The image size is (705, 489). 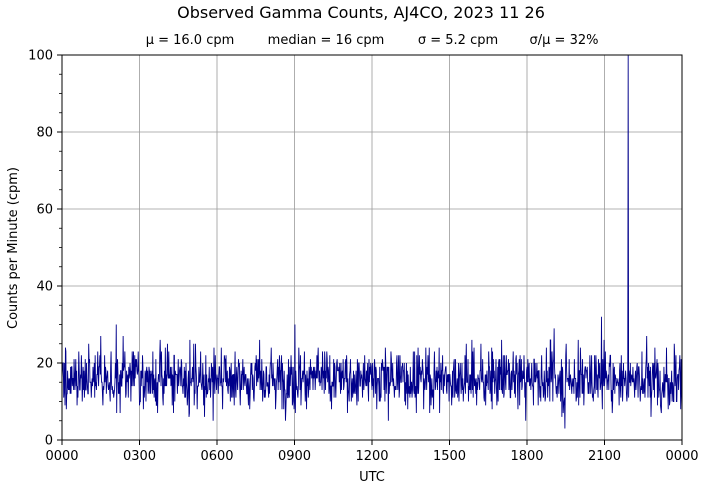 I want to click on y-tick-label: 60, so click(x=44, y=210).